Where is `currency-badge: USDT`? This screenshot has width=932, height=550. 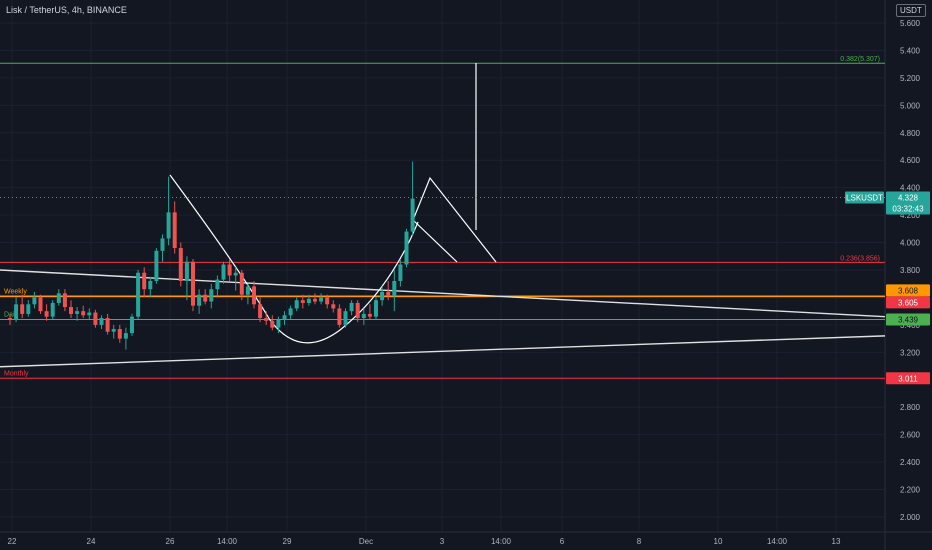
currency-badge: USDT is located at coordinates (911, 10).